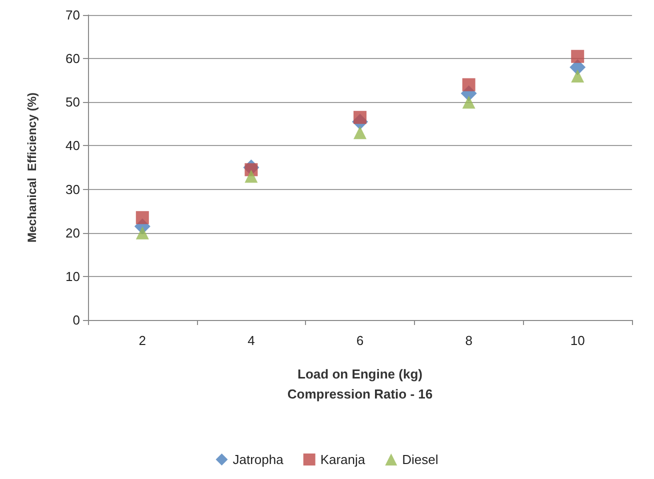 The width and height of the screenshot is (654, 479). I want to click on y-tick-label: 10, so click(73, 276).